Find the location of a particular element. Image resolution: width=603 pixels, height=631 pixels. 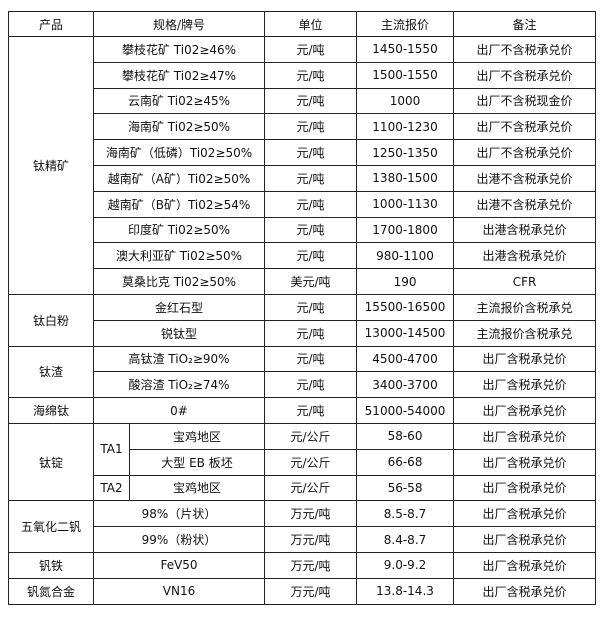

product-cell: 钛精矿 is located at coordinates (51, 165).